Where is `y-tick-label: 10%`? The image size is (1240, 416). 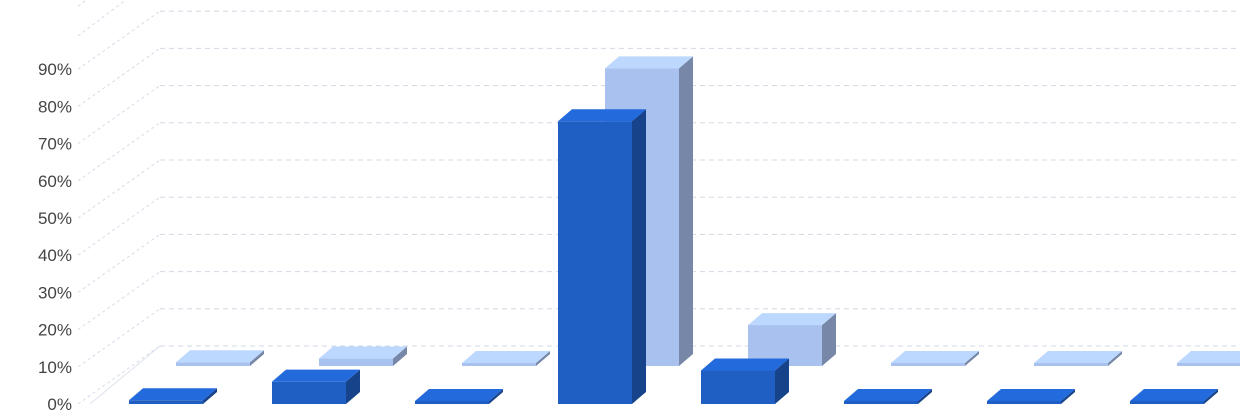
y-tick-label: 10% is located at coordinates (55, 367).